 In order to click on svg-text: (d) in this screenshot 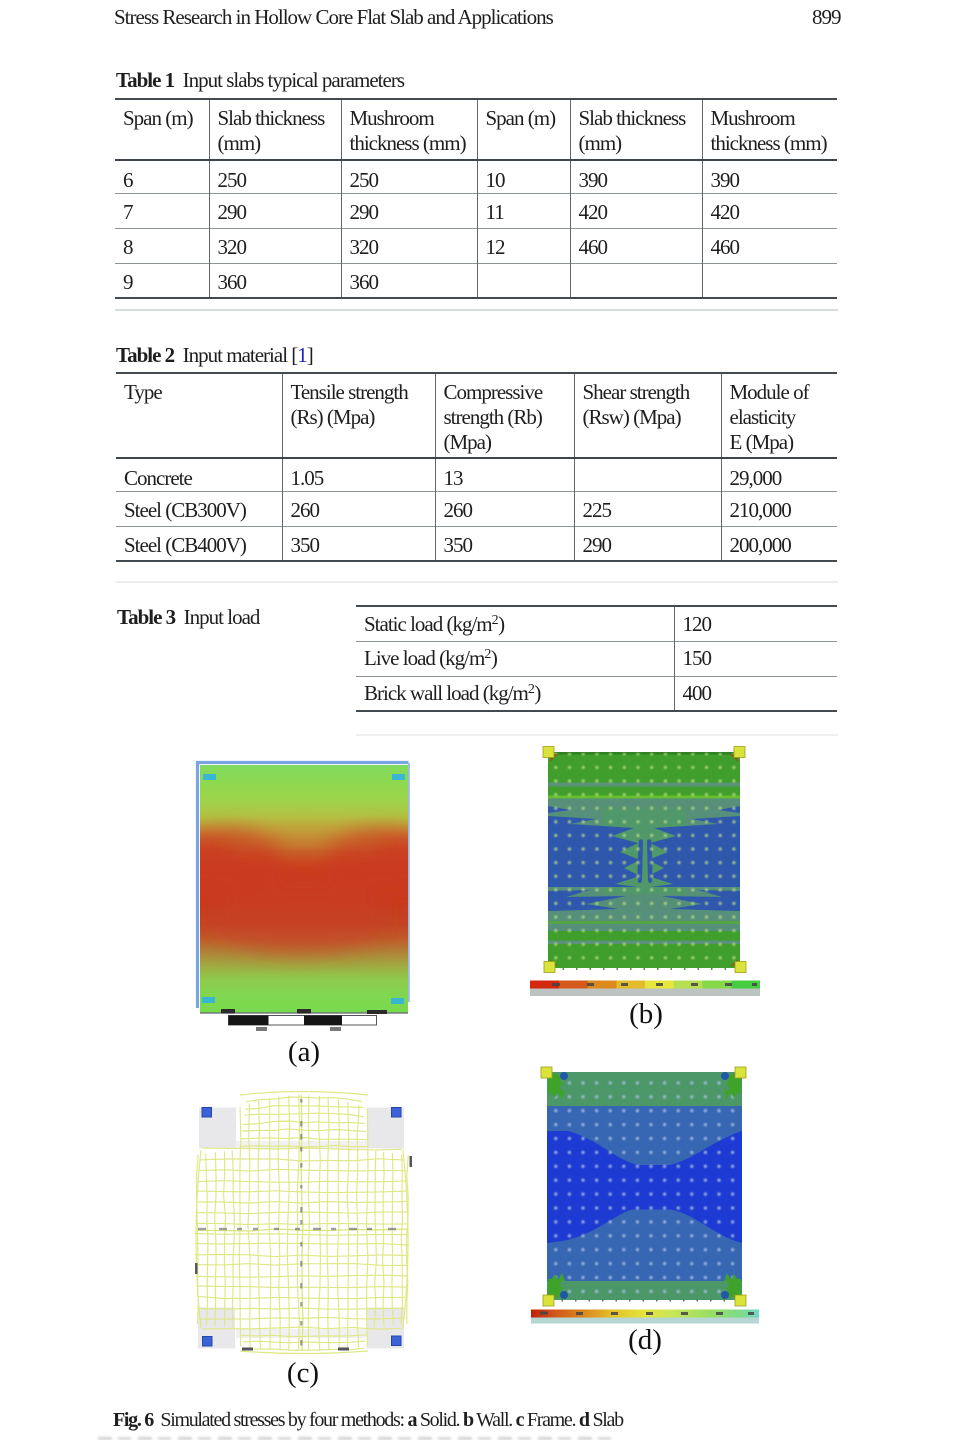, I will do `click(645, 1340)`.